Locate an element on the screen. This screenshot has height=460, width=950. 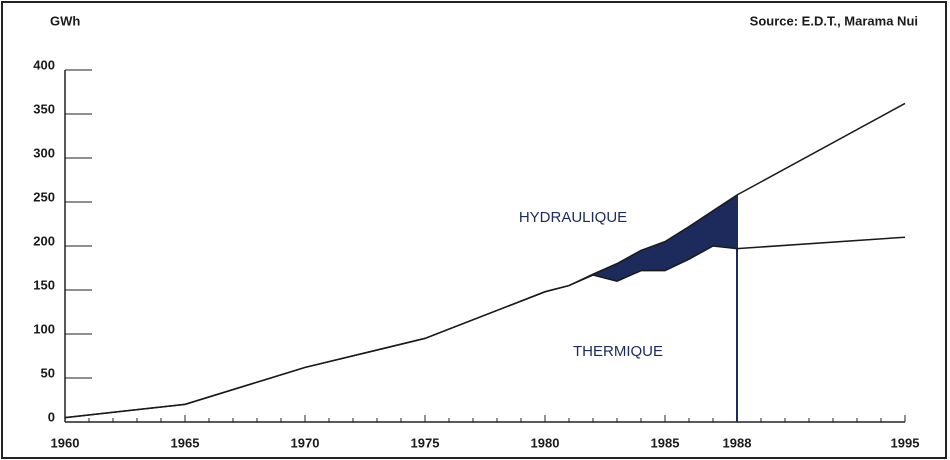
y-tick-label: 50 is located at coordinates (48, 372).